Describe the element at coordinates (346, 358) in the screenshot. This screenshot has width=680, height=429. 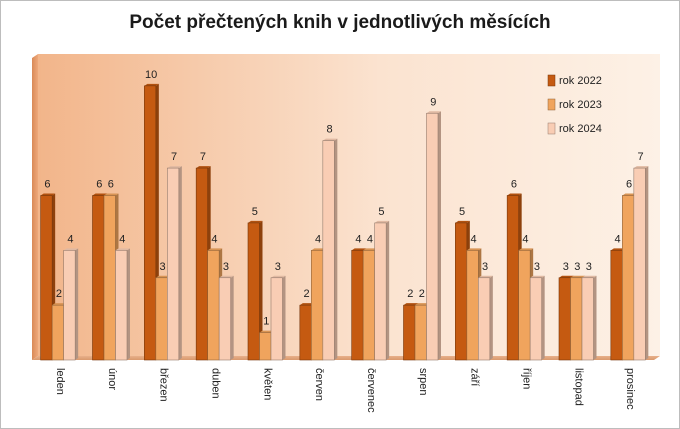
I see `plot-floor` at that location.